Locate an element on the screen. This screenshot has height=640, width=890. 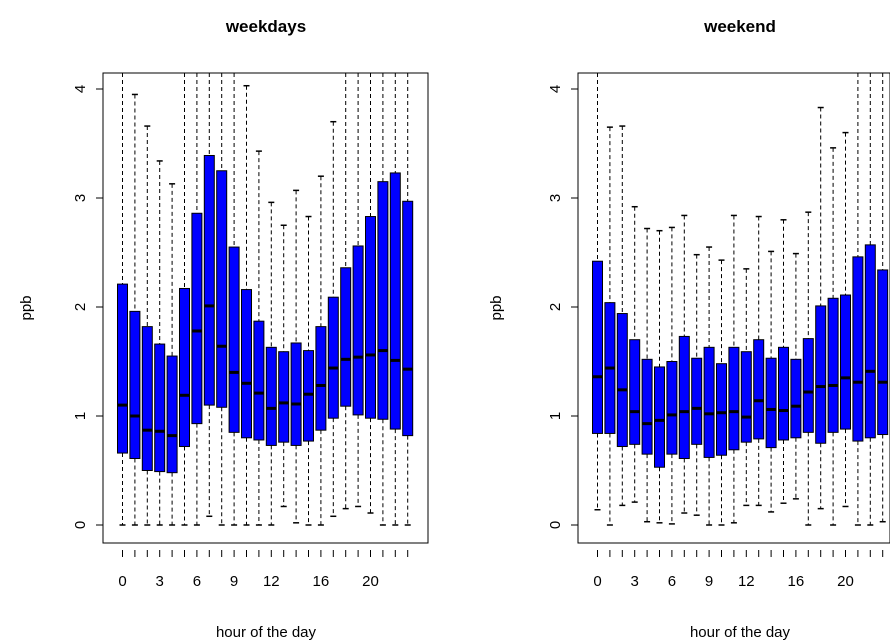
chart-title: weekdays is located at coordinates (265, 26).